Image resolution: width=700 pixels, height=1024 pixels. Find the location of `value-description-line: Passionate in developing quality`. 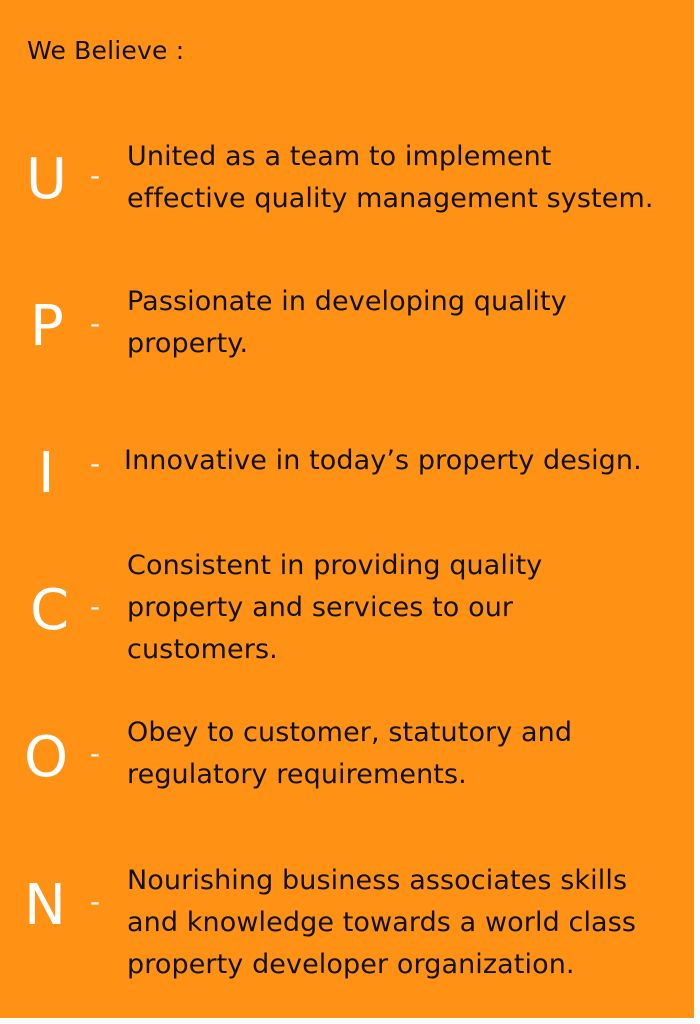

value-description-line: Passionate in developing quality is located at coordinates (347, 301).